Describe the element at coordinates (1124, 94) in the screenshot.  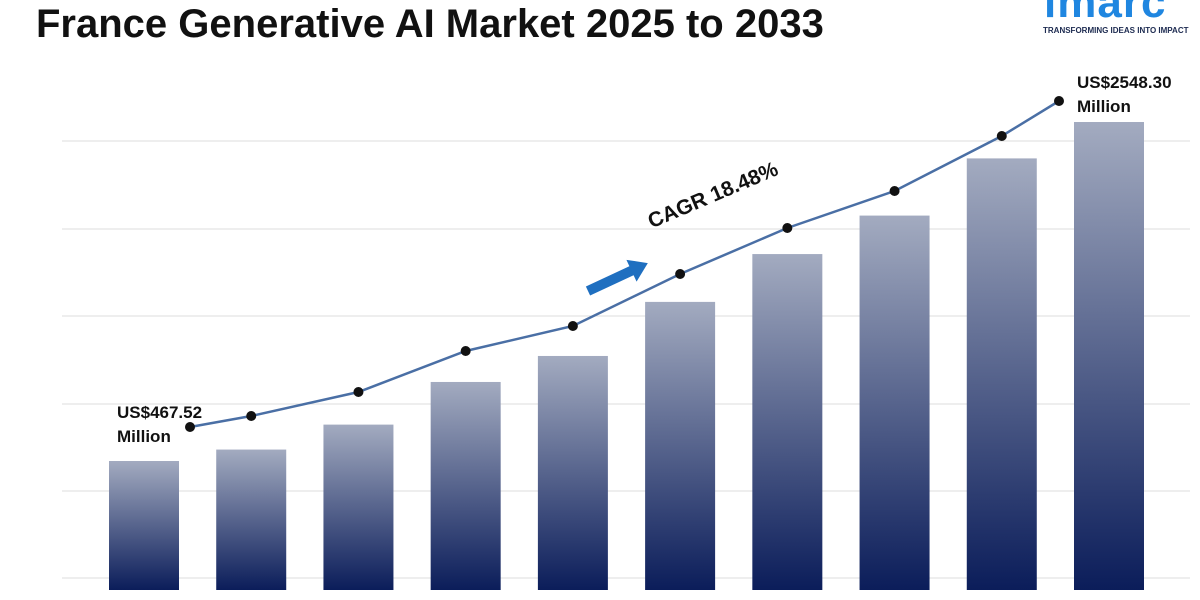
I see `value-label: US$2548.30 Million` at that location.